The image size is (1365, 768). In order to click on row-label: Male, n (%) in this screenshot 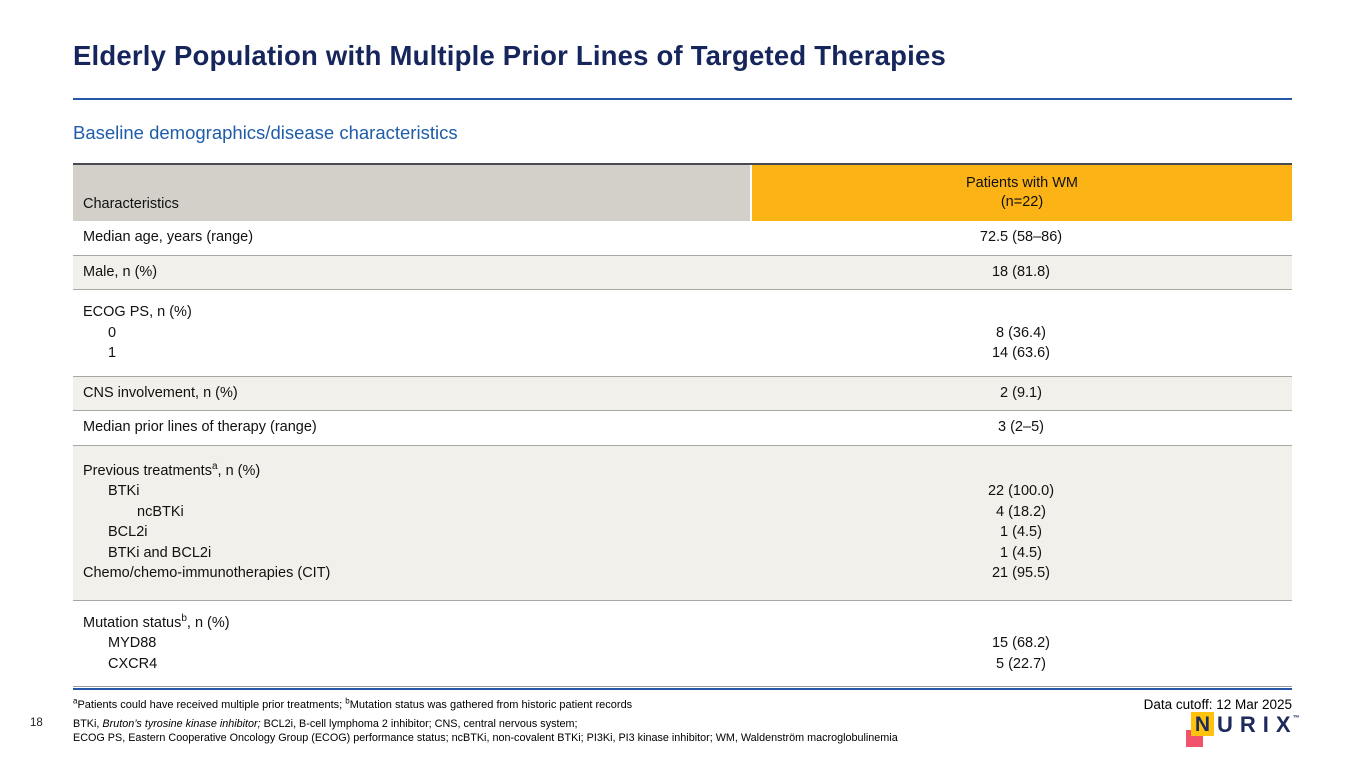, I will do `click(120, 271)`.